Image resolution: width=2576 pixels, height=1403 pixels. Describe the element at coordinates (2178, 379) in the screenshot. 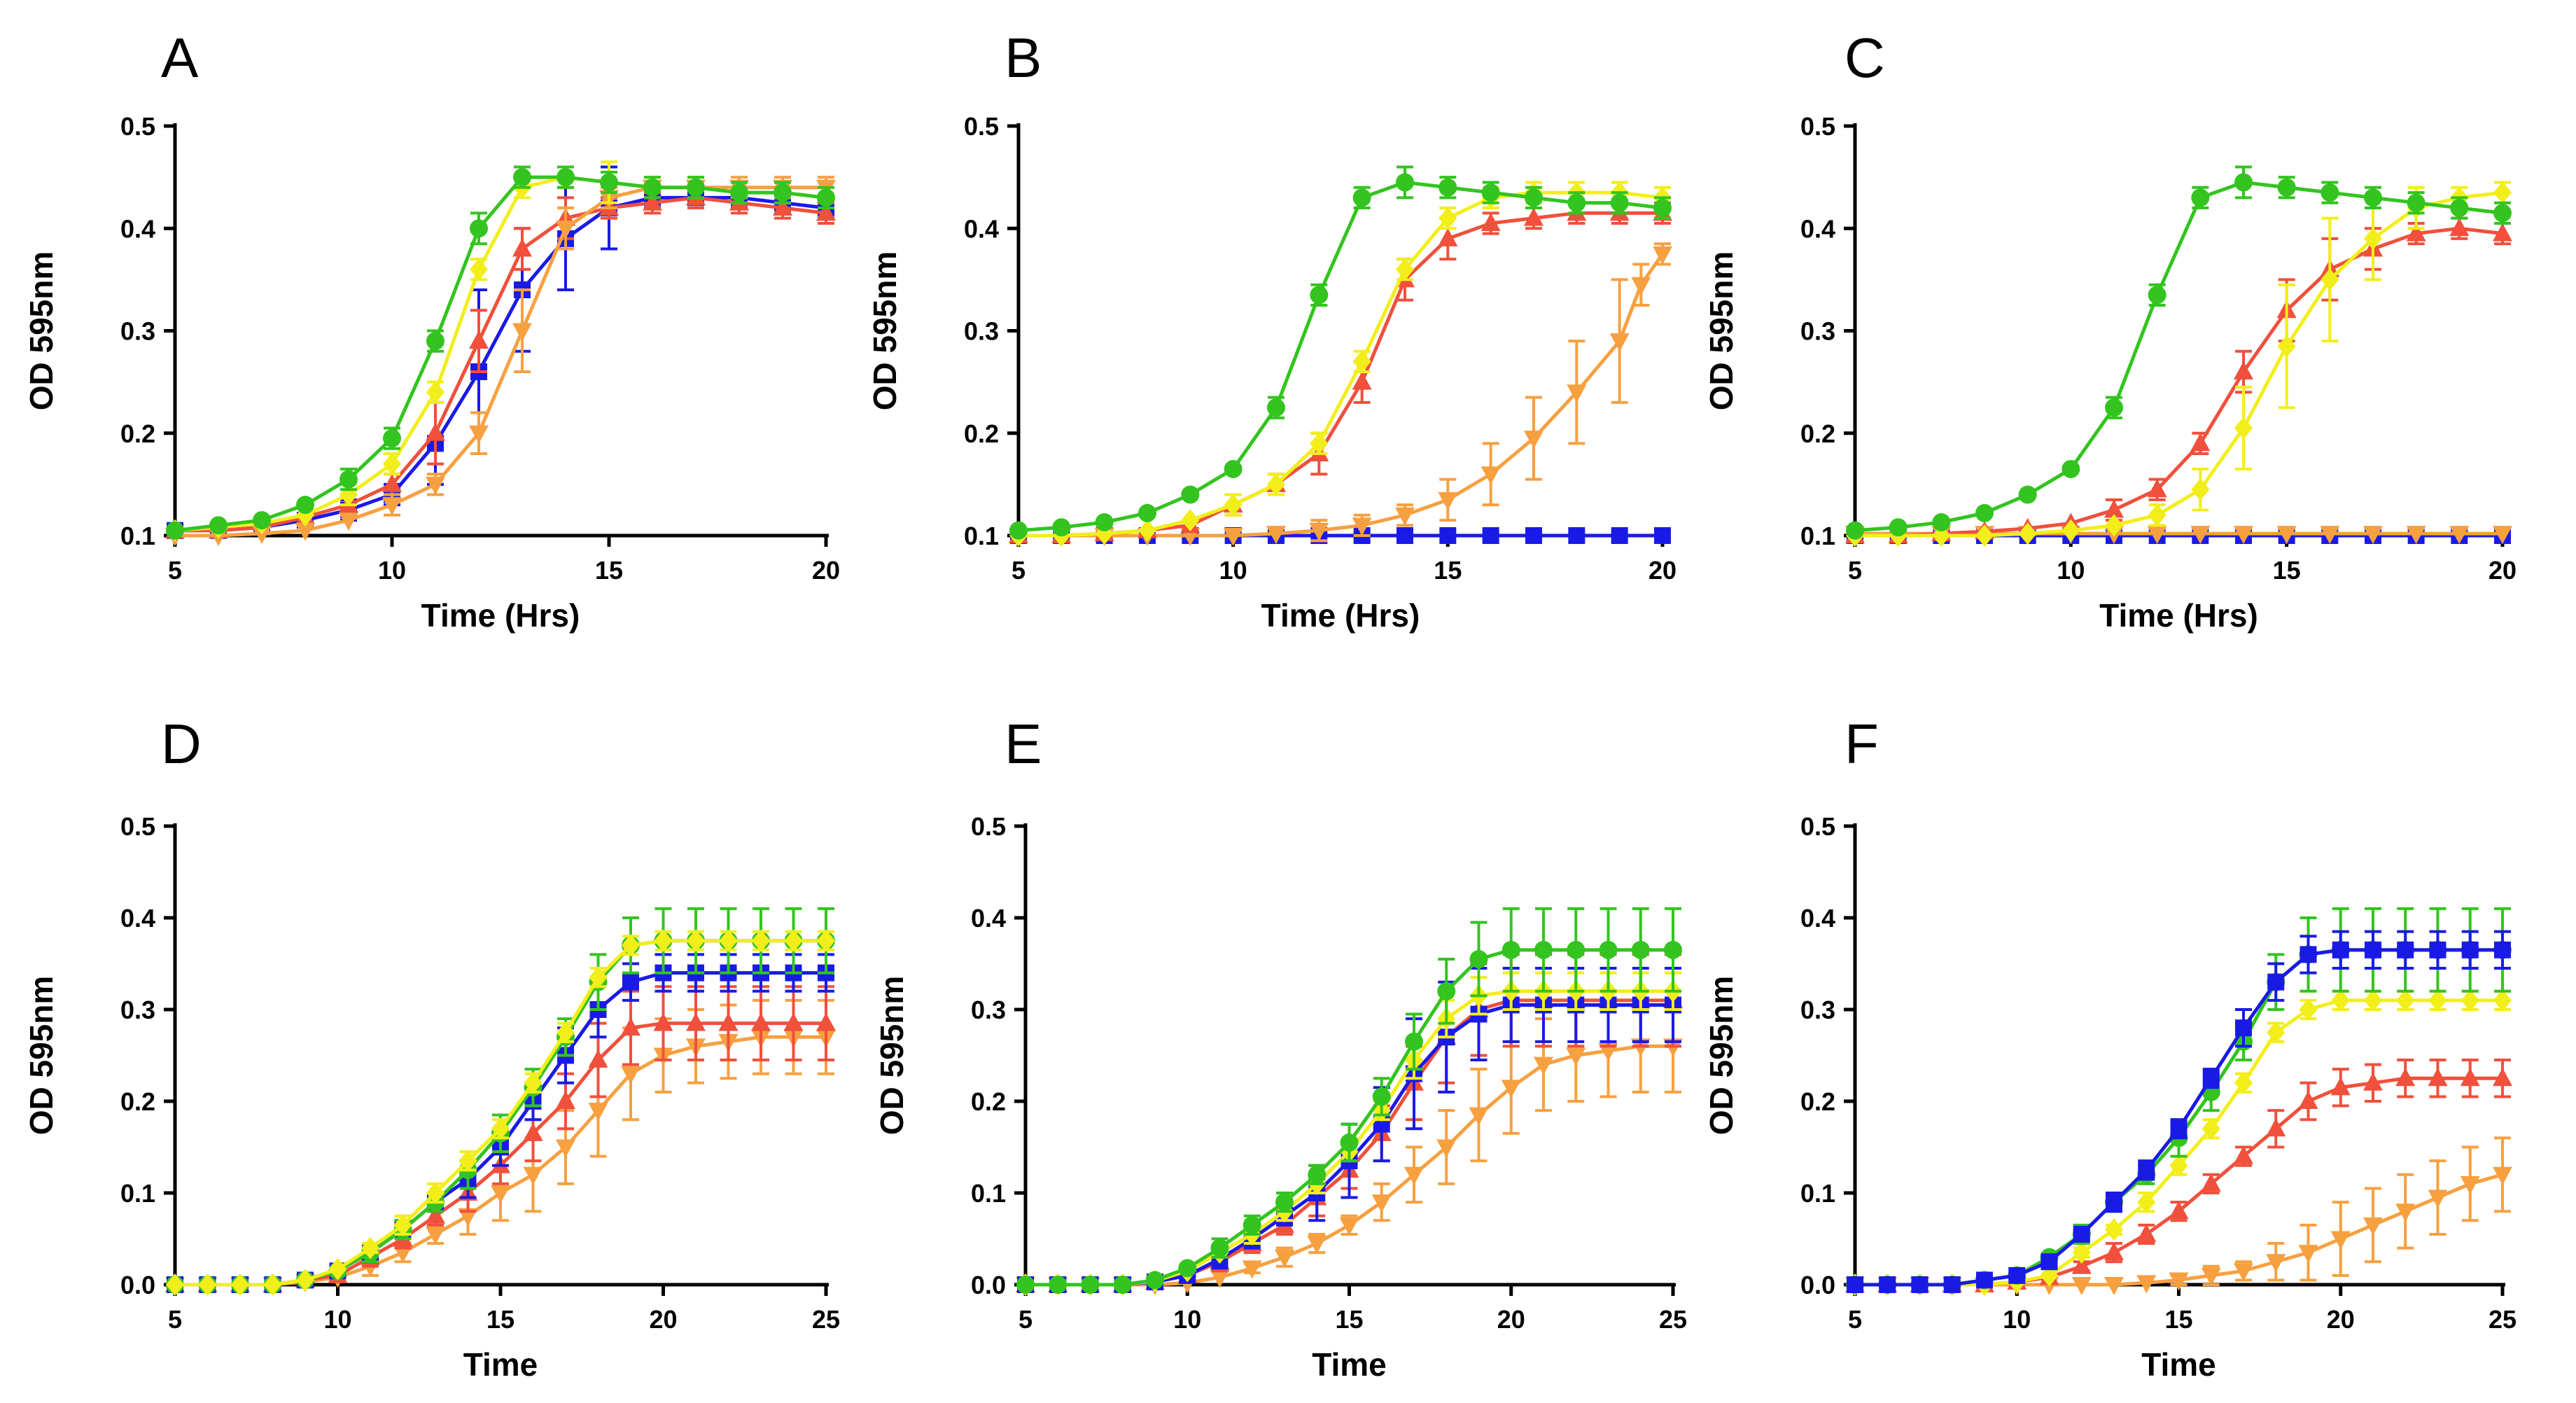

I see `series-red` at that location.